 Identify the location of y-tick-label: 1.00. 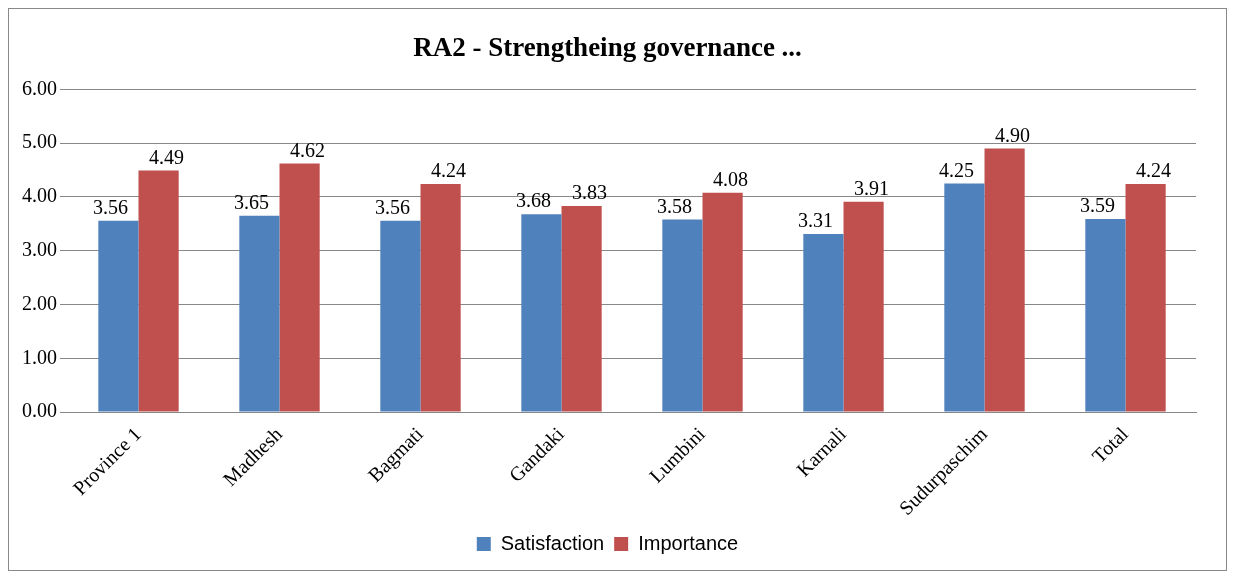
(39, 356).